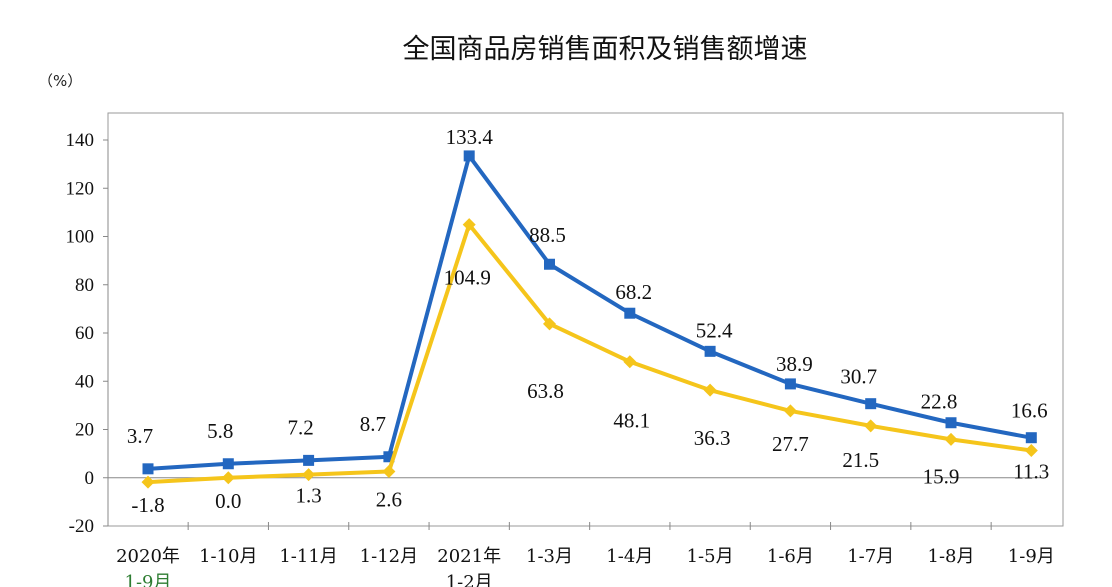 The width and height of the screenshot is (1112, 587). What do you see at coordinates (1031, 471) in the screenshot?
I see `data-label: 11.3` at bounding box center [1031, 471].